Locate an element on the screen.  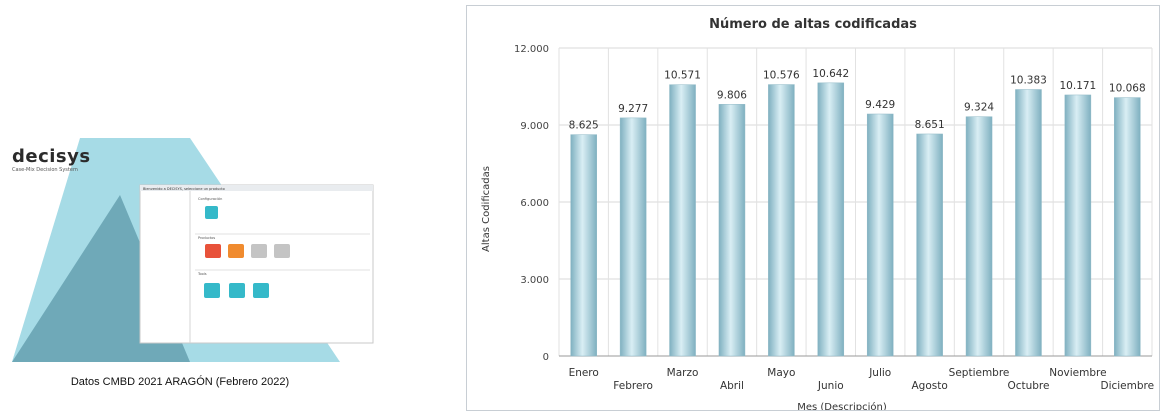
x-tick-label: Enero is located at coordinates (584, 373).